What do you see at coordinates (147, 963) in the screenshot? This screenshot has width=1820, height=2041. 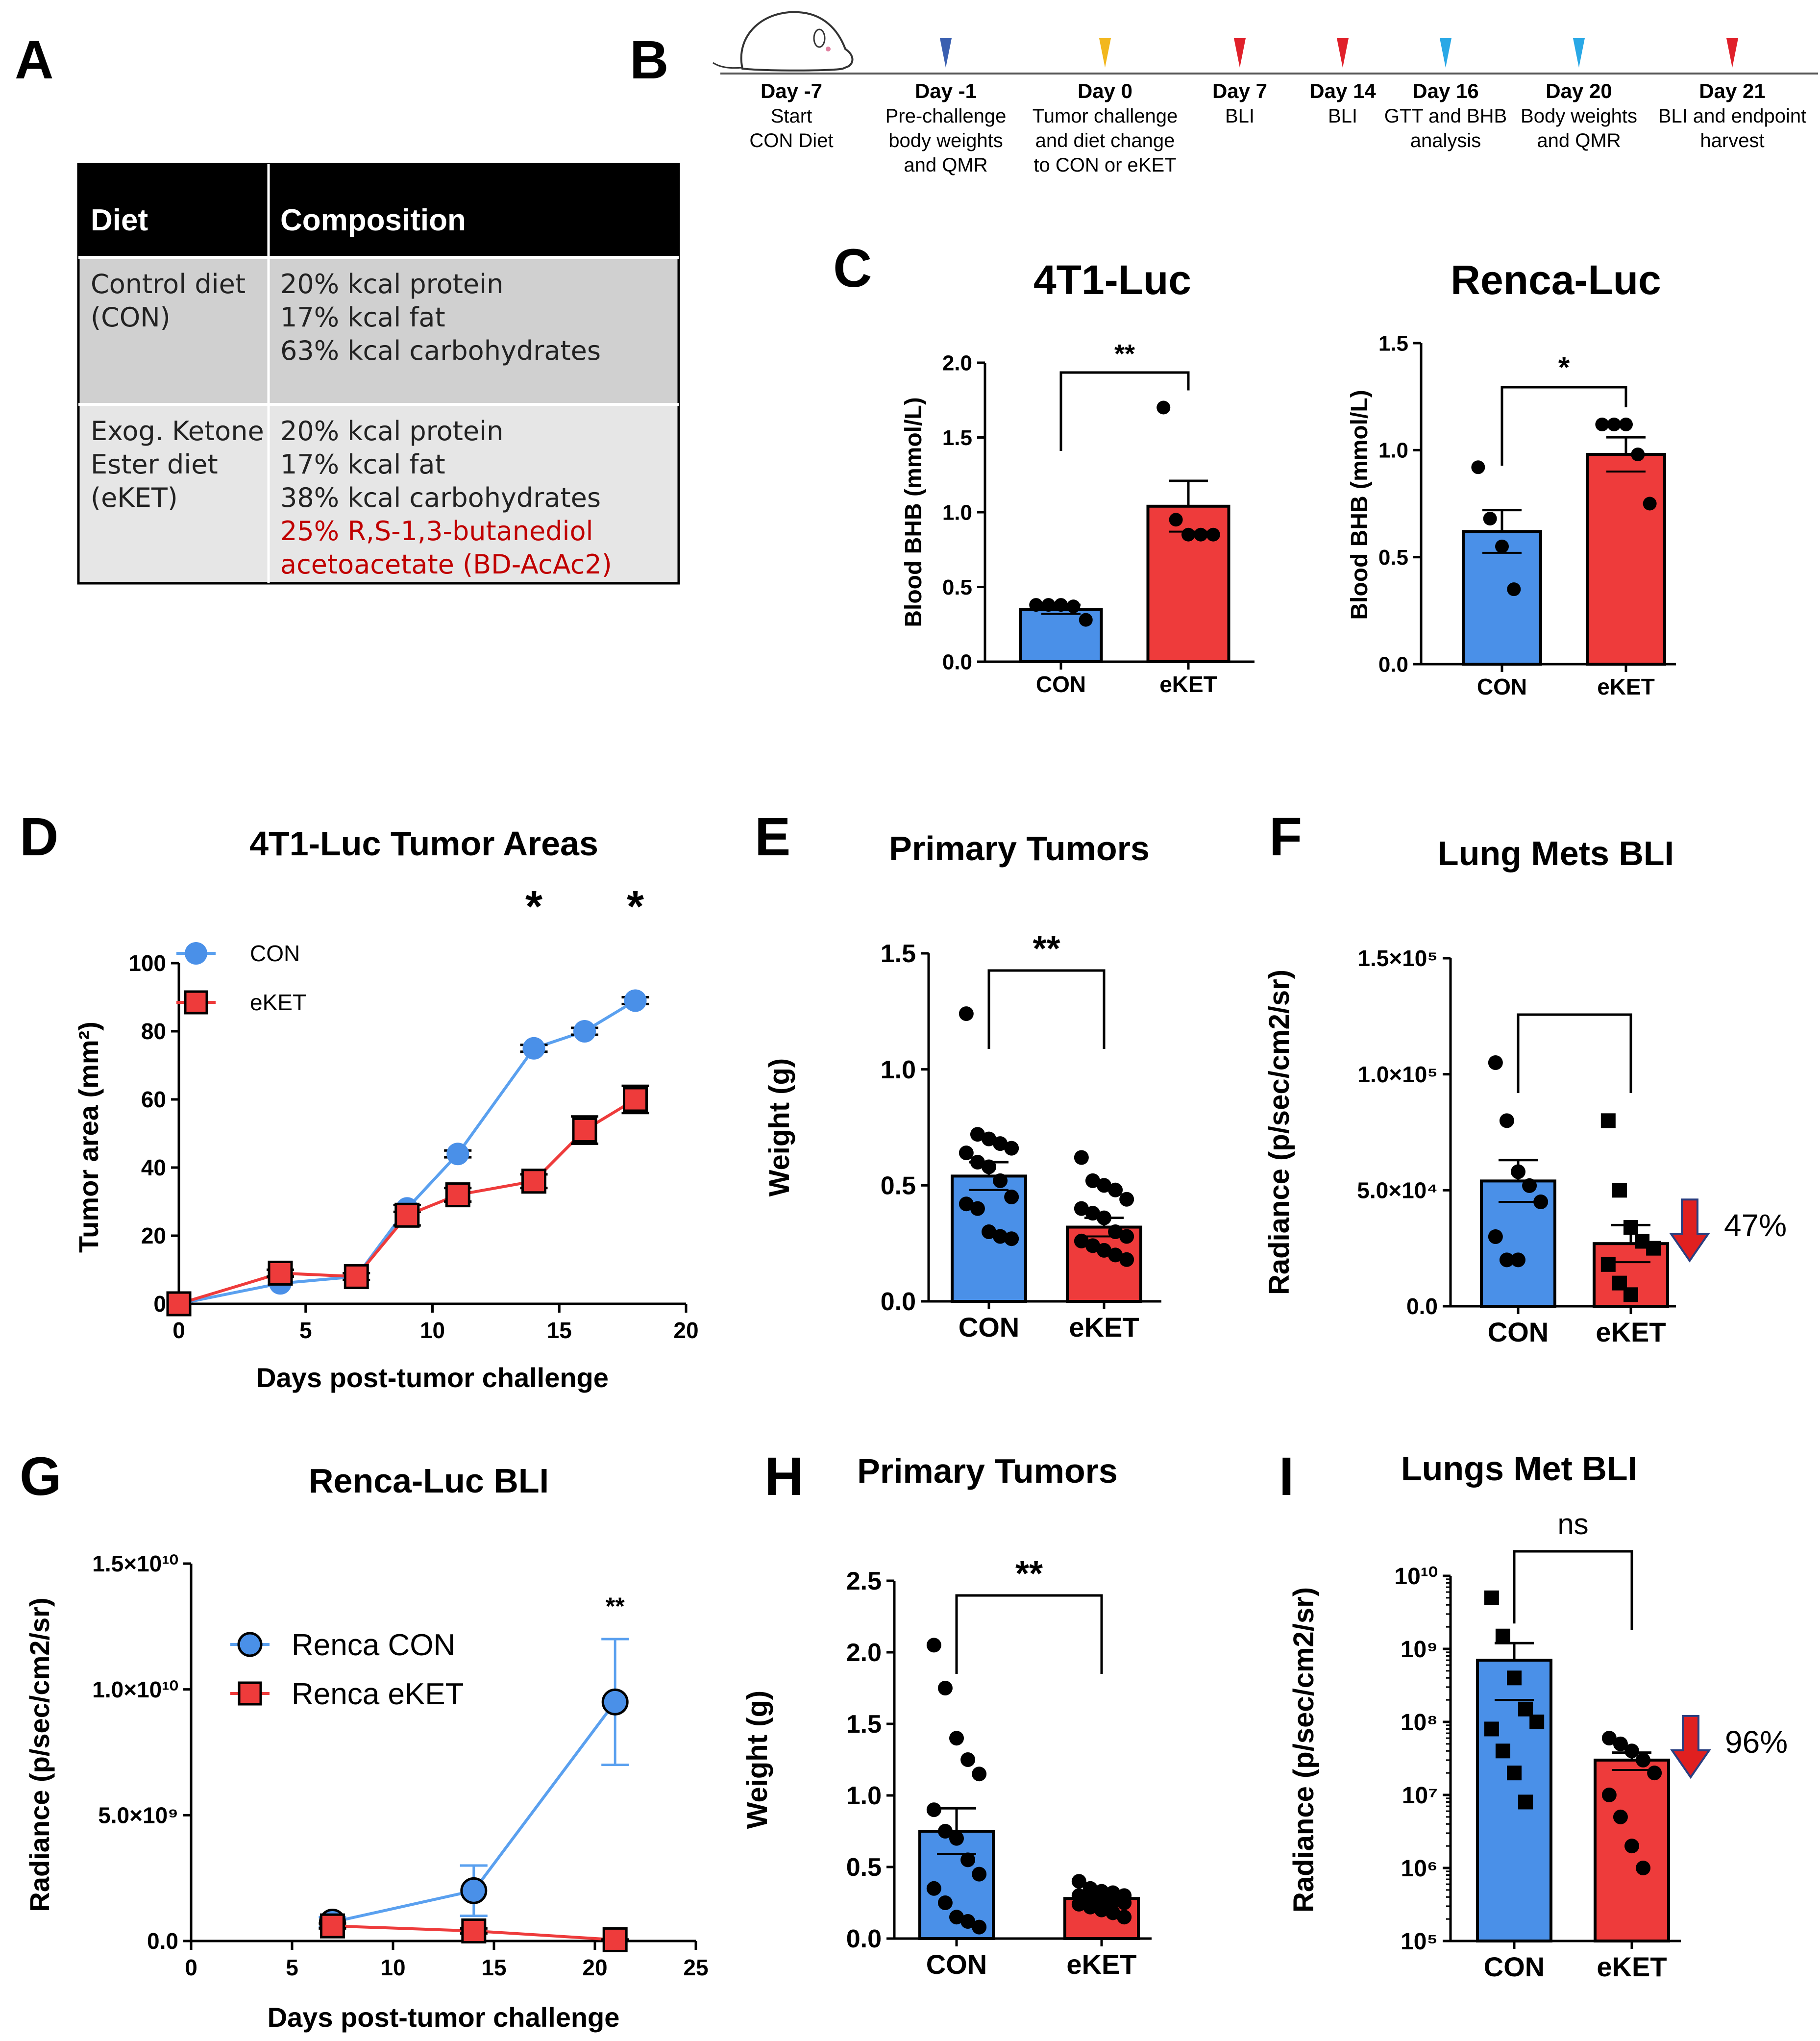 I see `y-tick-label: 100` at bounding box center [147, 963].